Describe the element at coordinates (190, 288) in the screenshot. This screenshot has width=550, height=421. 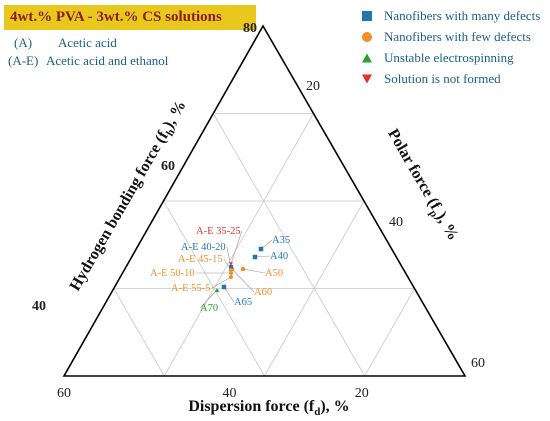
I see `point-label: A-E 55-5` at that location.